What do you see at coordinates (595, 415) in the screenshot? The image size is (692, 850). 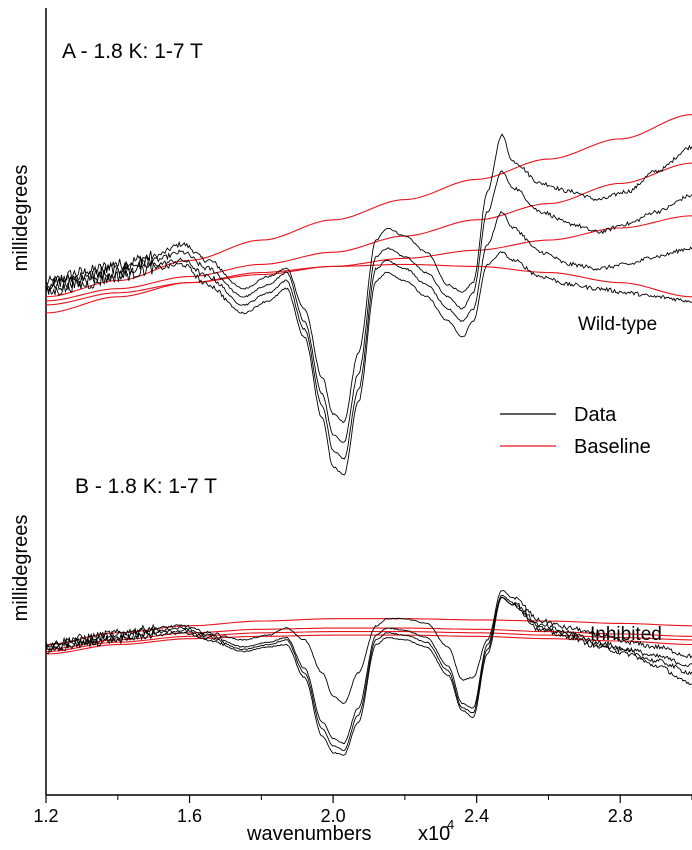 I see `legend-data-label: Data` at bounding box center [595, 415].